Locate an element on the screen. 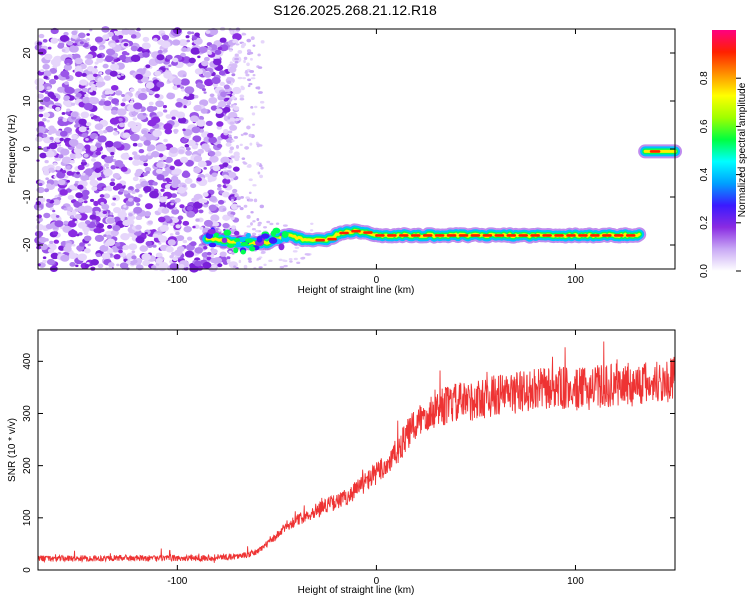 The image size is (750, 605). colorbar-tick-label: 0.4 is located at coordinates (704, 174).